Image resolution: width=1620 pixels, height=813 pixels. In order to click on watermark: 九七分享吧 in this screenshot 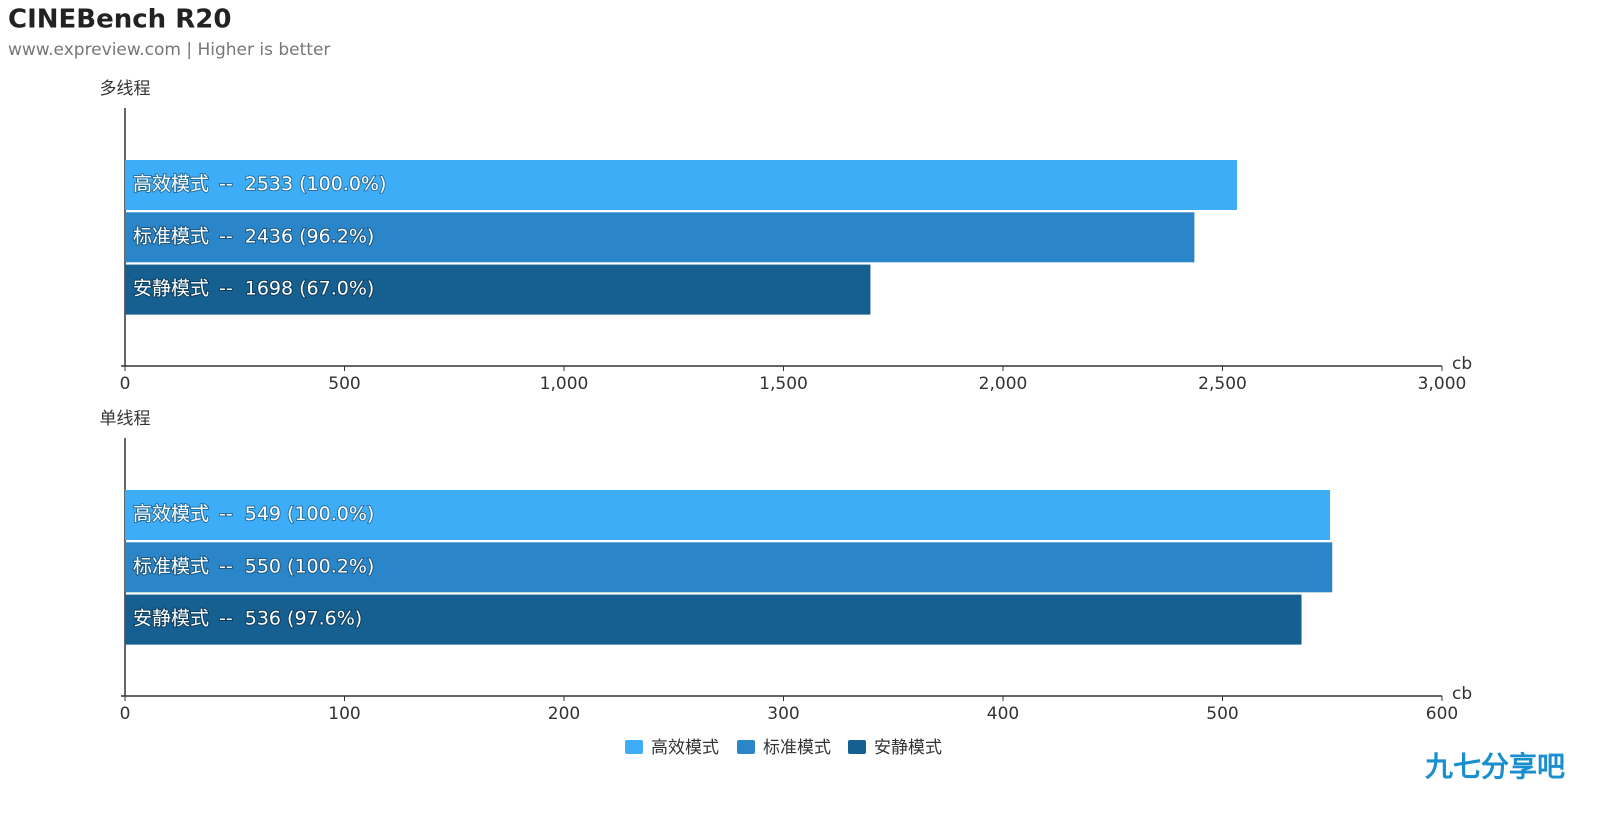, I will do `click(1495, 766)`.